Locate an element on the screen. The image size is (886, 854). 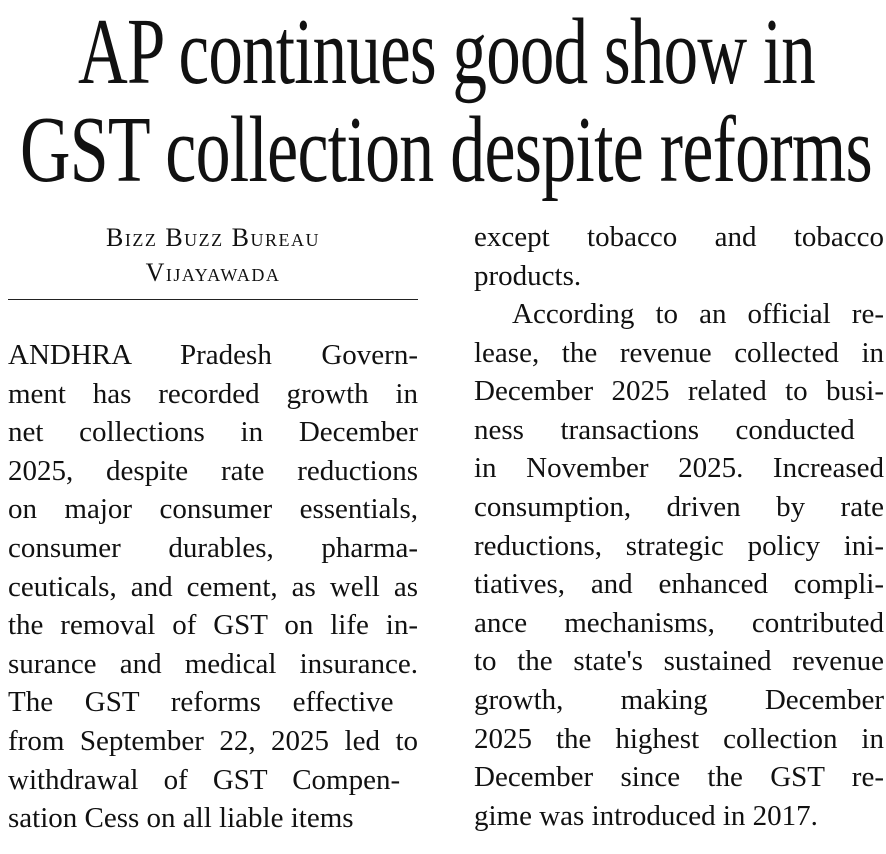
article-text-line: withdrawal of GST Compen- is located at coordinates (213, 780).